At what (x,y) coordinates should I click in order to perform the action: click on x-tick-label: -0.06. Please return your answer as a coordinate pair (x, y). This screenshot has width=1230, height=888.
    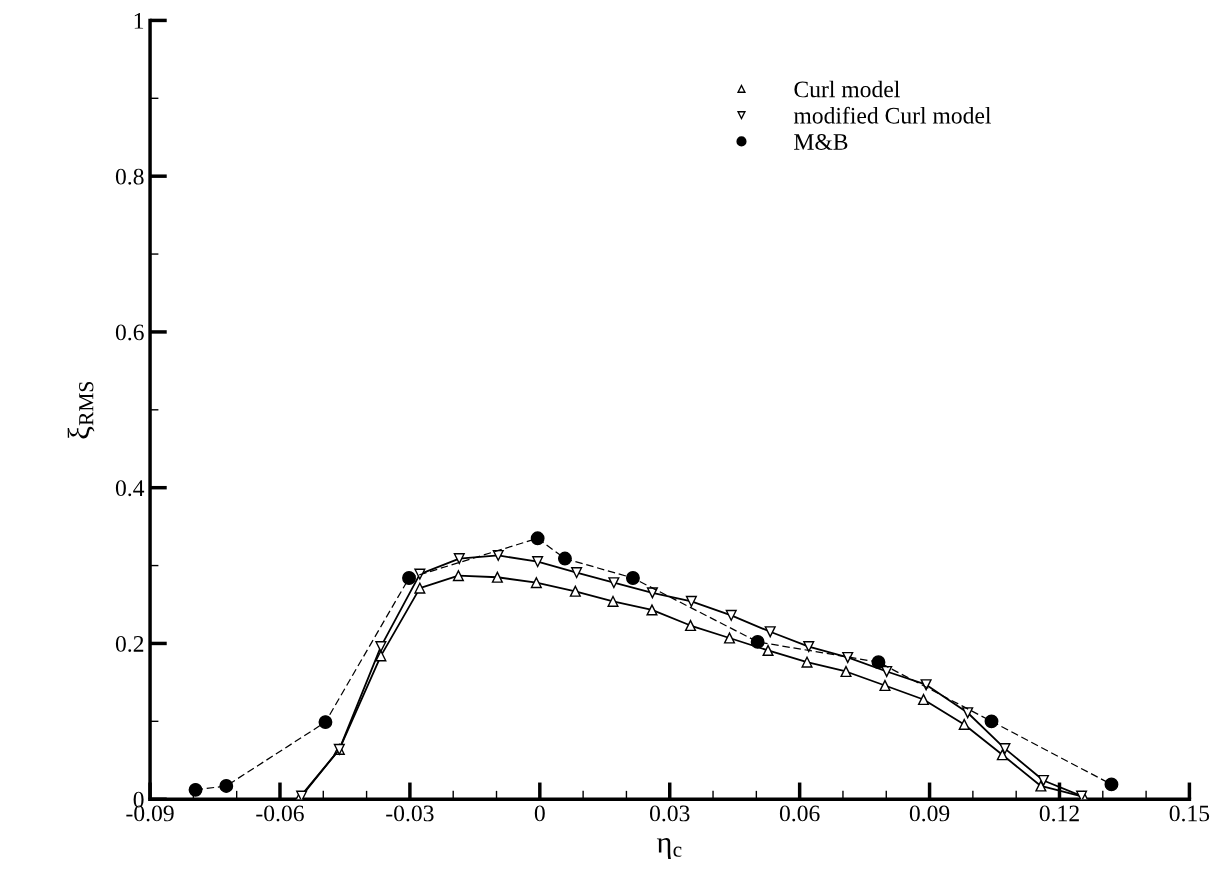
    Looking at the image, I should click on (280, 813).